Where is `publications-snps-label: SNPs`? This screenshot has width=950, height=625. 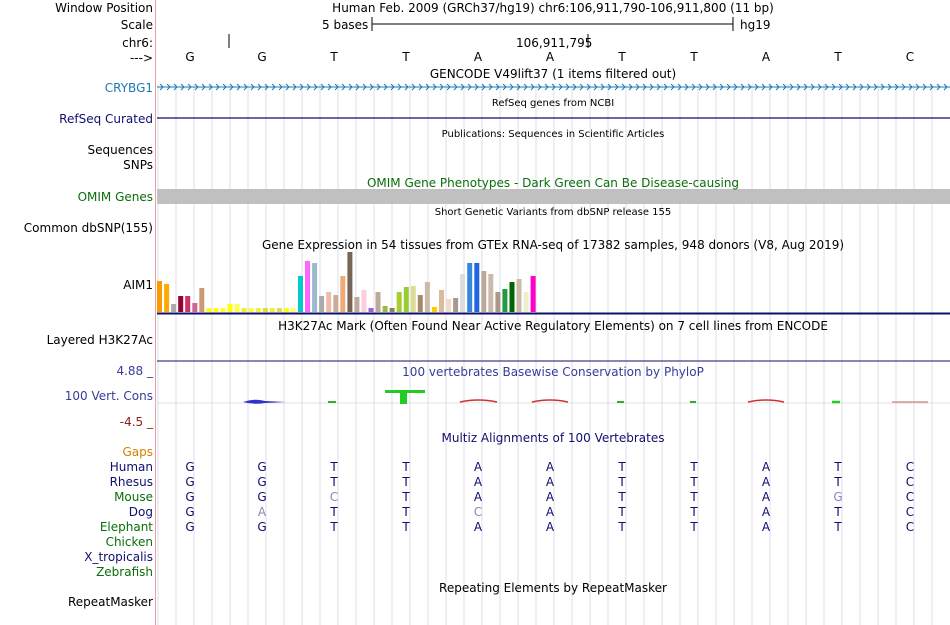
publications-snps-label: SNPs is located at coordinates (138, 165).